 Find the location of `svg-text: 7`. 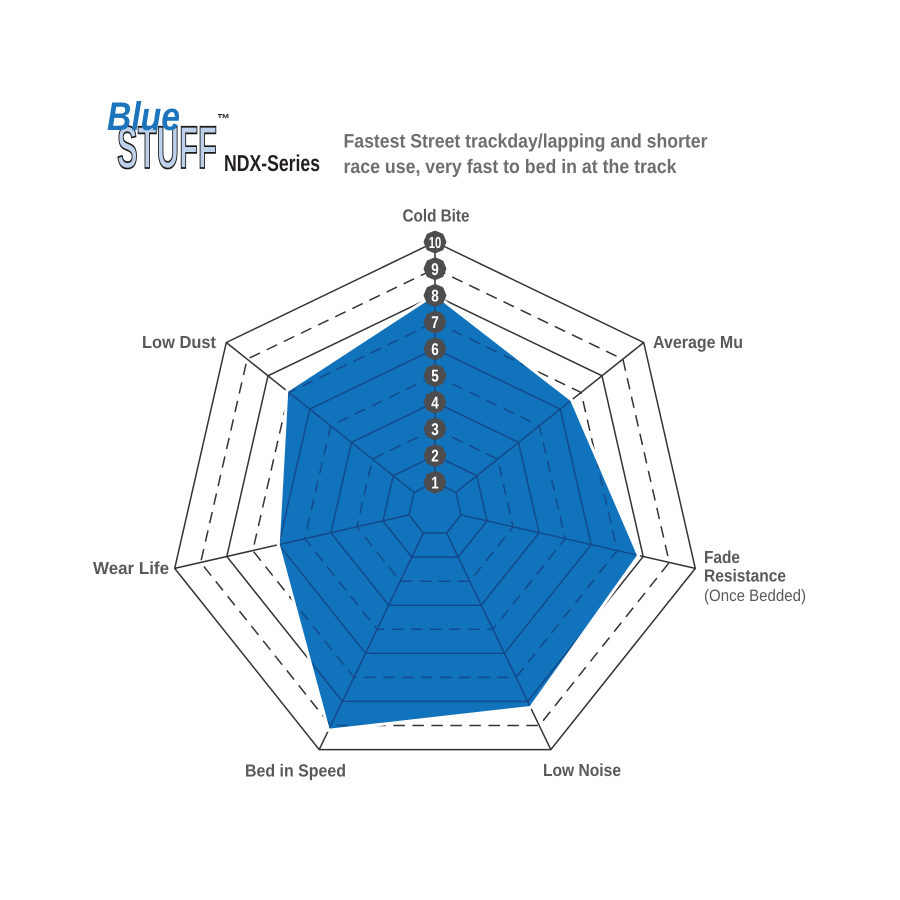

svg-text: 7 is located at coordinates (435, 322).